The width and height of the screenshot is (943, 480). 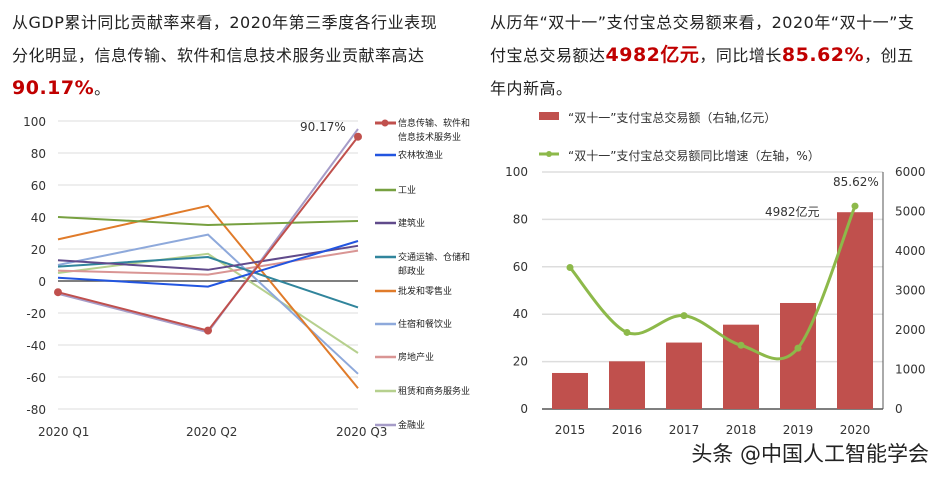 What do you see at coordinates (520, 219) in the screenshot?
I see `left-y-tick-label: 80` at bounding box center [520, 219].